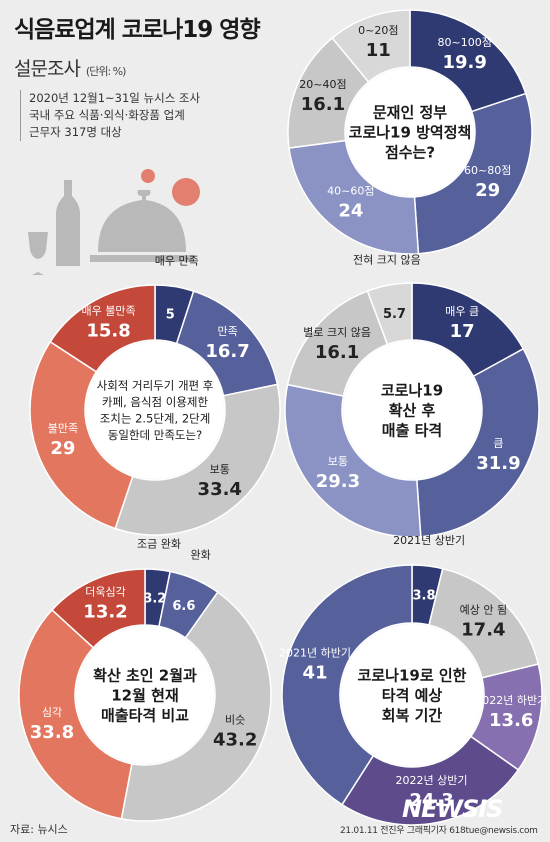  What do you see at coordinates (439, 831) in the screenshot?
I see `credit-line: 21.01.11 전진우 그래픽기자 618tue@newsis.com` at bounding box center [439, 831].